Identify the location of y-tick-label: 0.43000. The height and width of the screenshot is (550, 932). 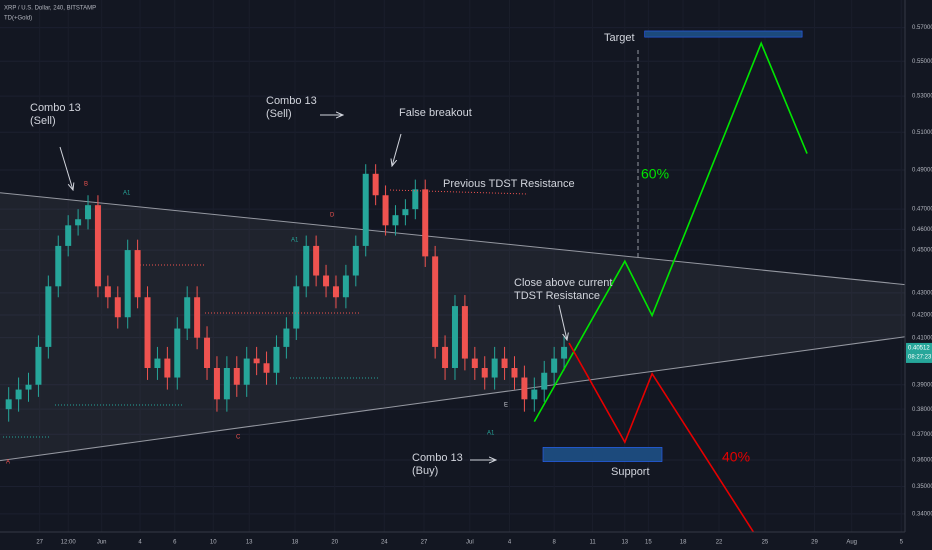
(922, 293).